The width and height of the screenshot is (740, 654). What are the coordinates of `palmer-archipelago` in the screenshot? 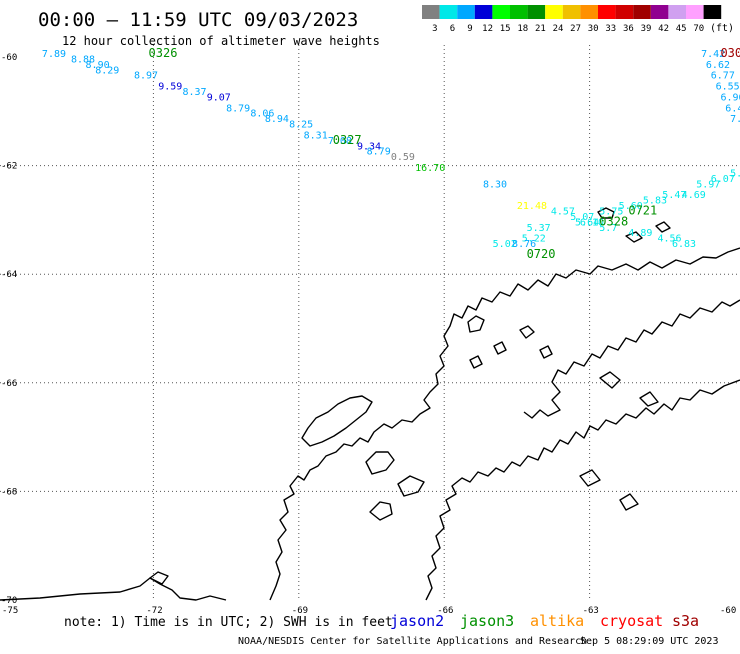 It's located at (511, 347).